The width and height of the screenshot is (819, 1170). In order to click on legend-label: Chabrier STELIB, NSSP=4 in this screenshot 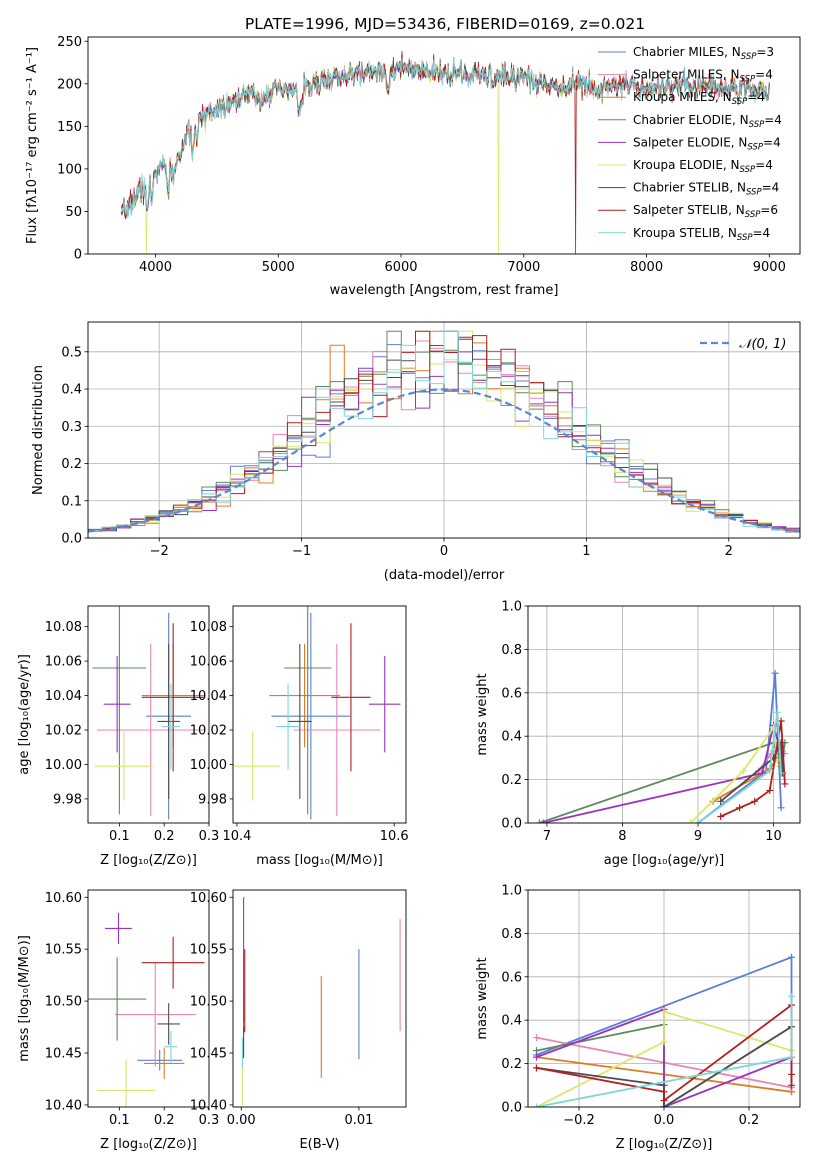, I will do `click(706, 189)`.